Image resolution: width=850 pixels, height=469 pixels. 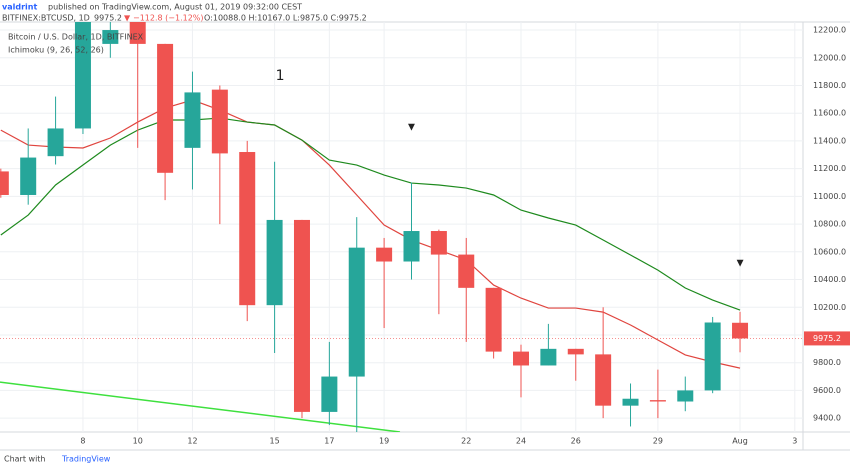 I want to click on symbol: BITFINEX:BTCUSD, 1D, so click(x=46, y=18).